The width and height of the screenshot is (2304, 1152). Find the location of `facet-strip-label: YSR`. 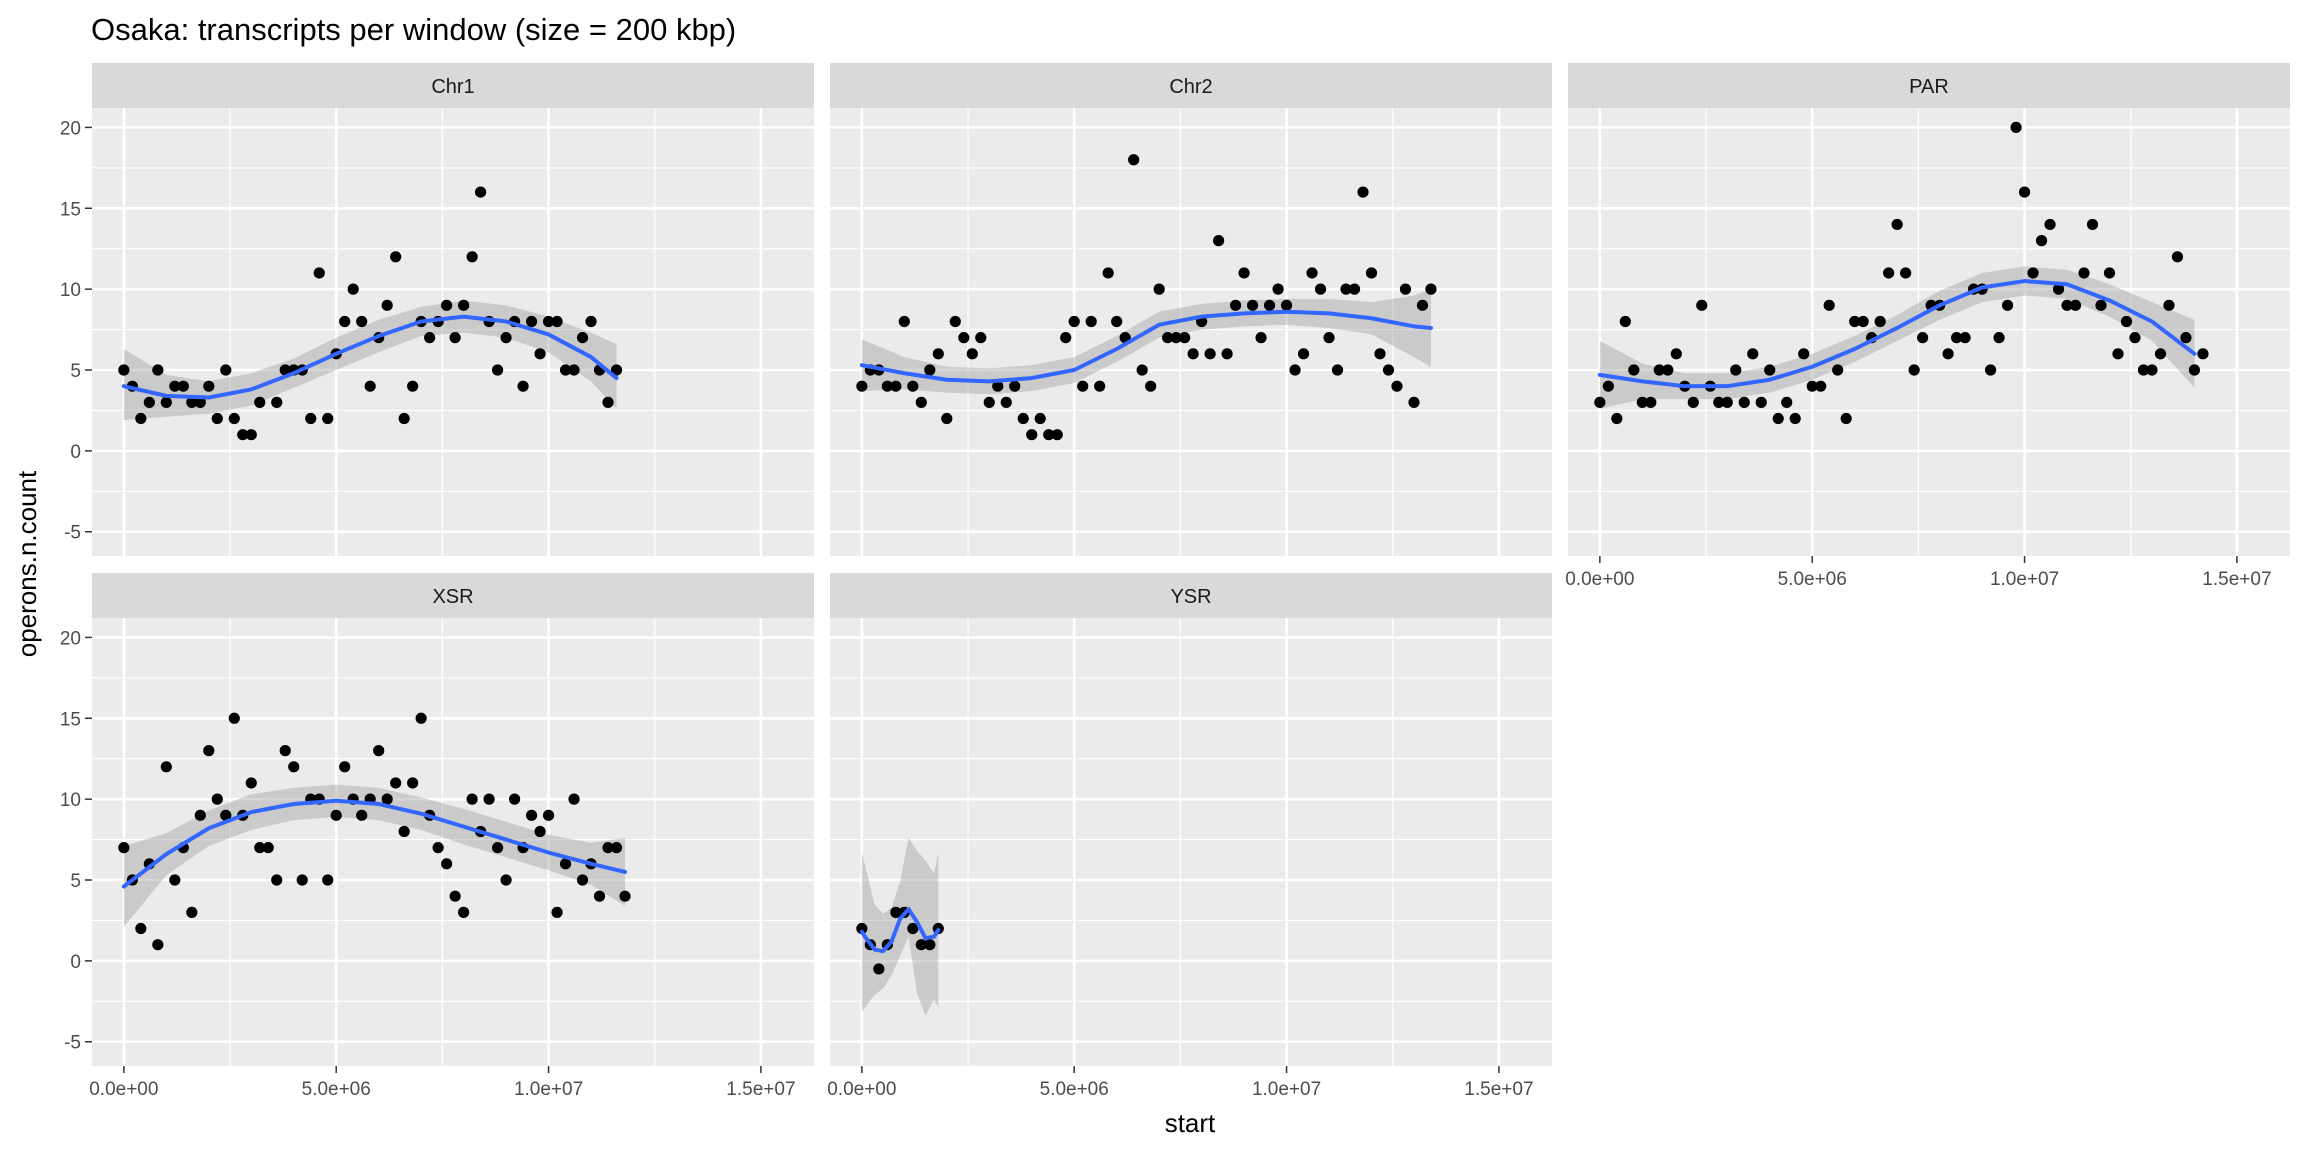

facet-strip-label: YSR is located at coordinates (1190, 597).